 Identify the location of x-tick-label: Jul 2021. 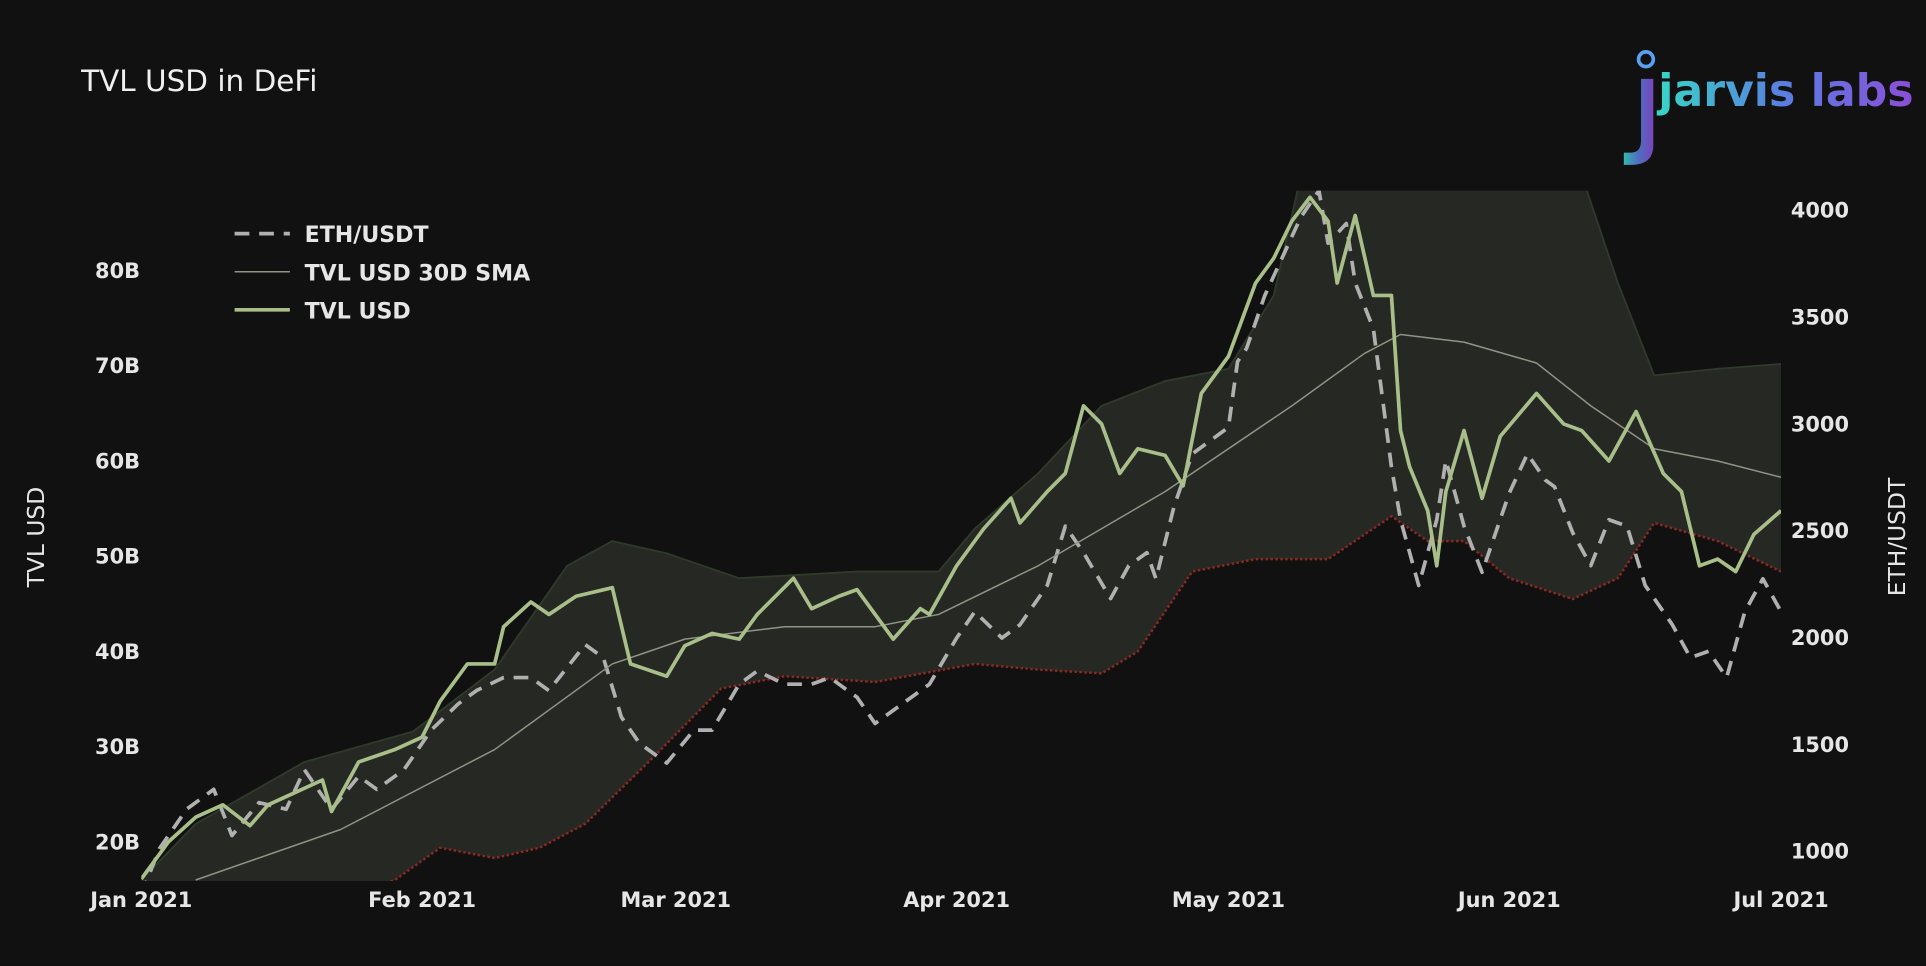
(1779, 900).